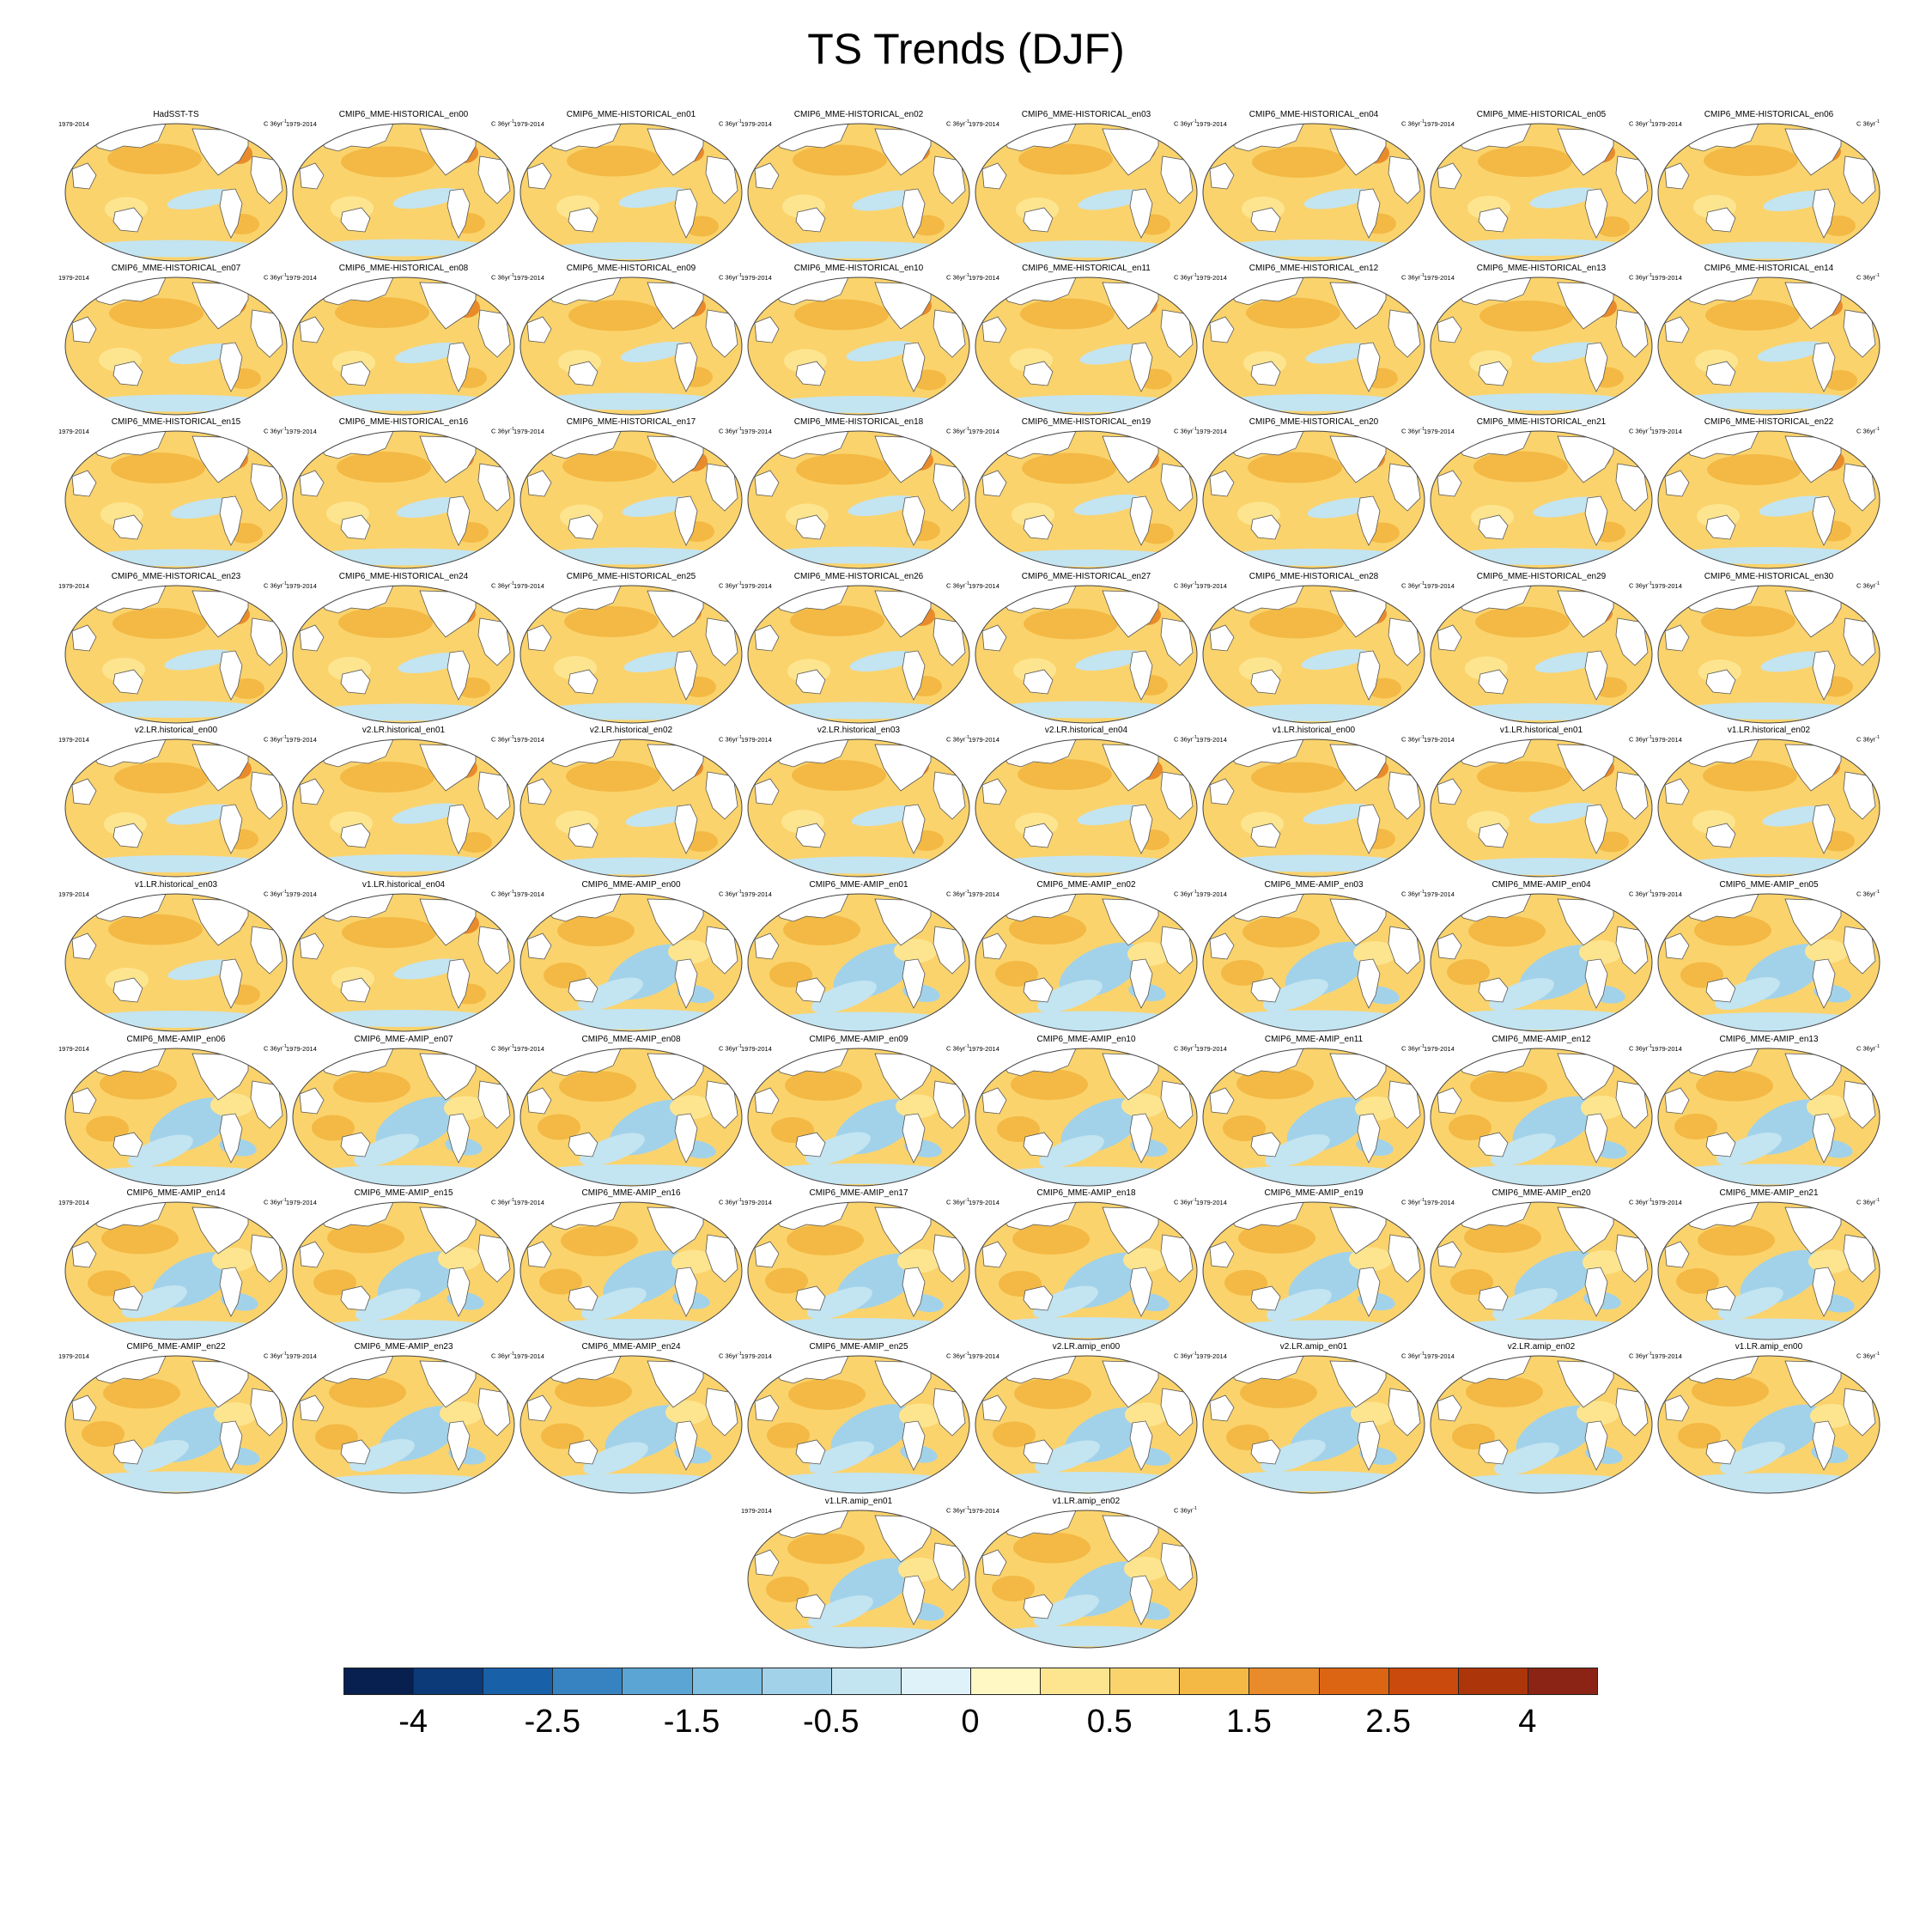 This screenshot has width=1932, height=1932. I want to click on map-panel: CMIP6_MME-AMIP_en22 1979-2014 C 36yr-1, so click(174, 1418).